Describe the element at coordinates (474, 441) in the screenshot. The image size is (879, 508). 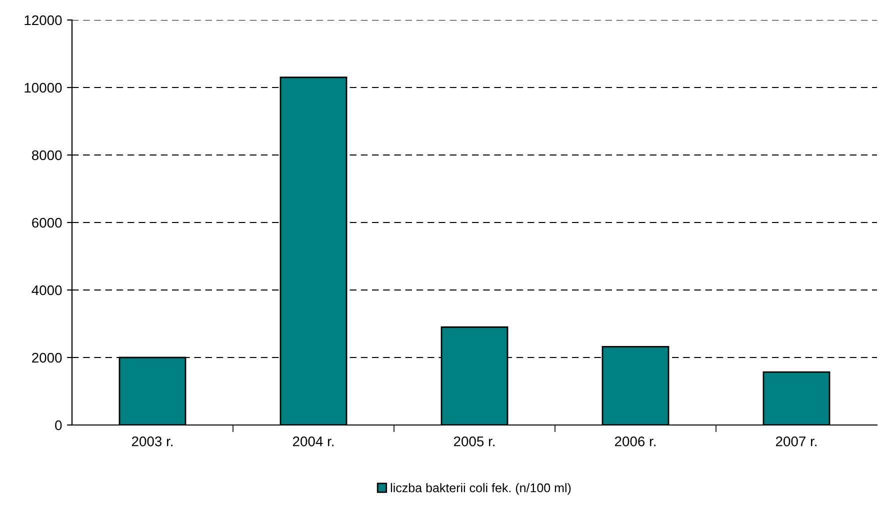
I see `x-tick-label: 2005 r.` at that location.